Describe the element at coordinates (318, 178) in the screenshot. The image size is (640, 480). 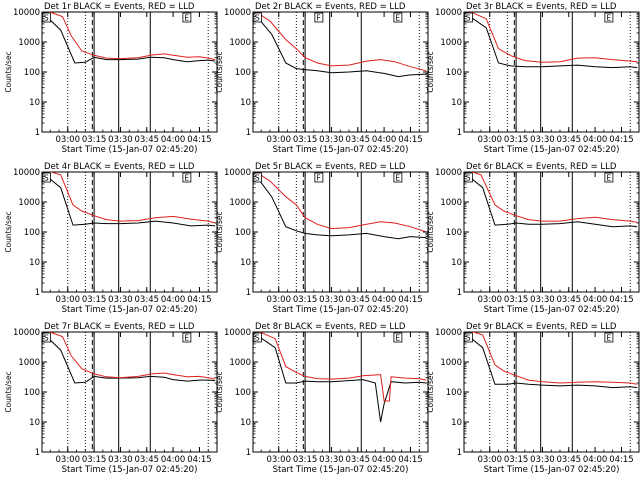
I see `marker-letter: F` at that location.